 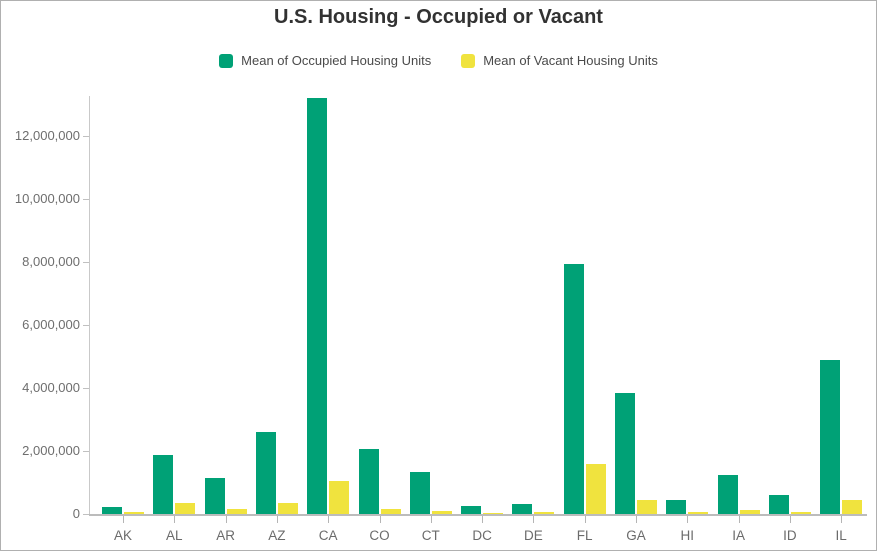 I want to click on bar-fl-vacant, so click(x=595, y=489).